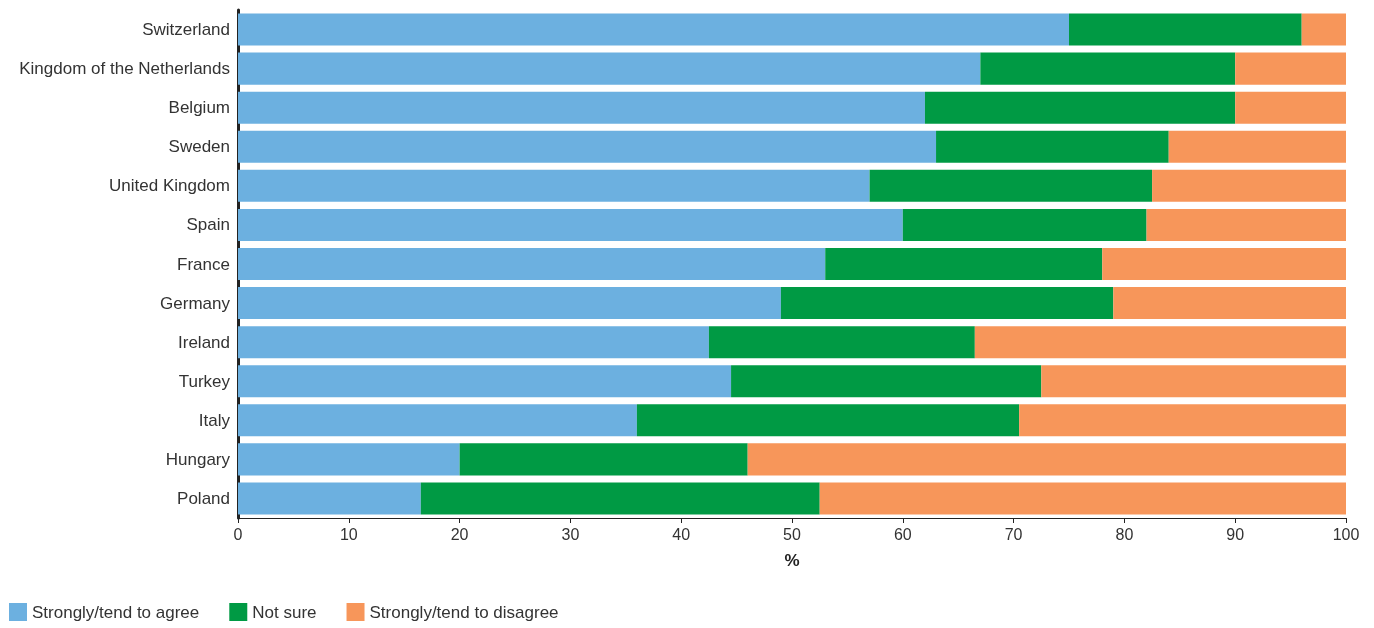  Describe the element at coordinates (186, 30) in the screenshot. I see `y-tick-label: Switzerland` at that location.